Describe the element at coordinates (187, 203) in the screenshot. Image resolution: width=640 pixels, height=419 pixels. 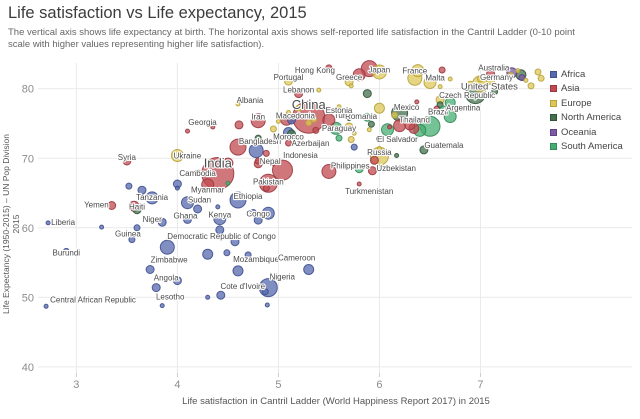
I see `data-point-sudan` at that location.